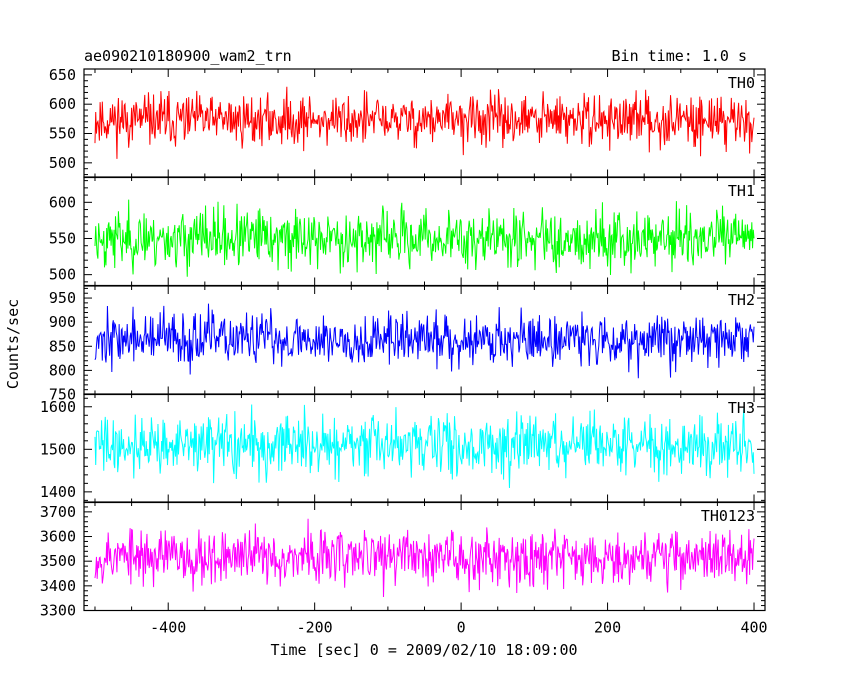  I want to click on panel-th3: 1400 1500 1600 TH3, so click(403, 448).